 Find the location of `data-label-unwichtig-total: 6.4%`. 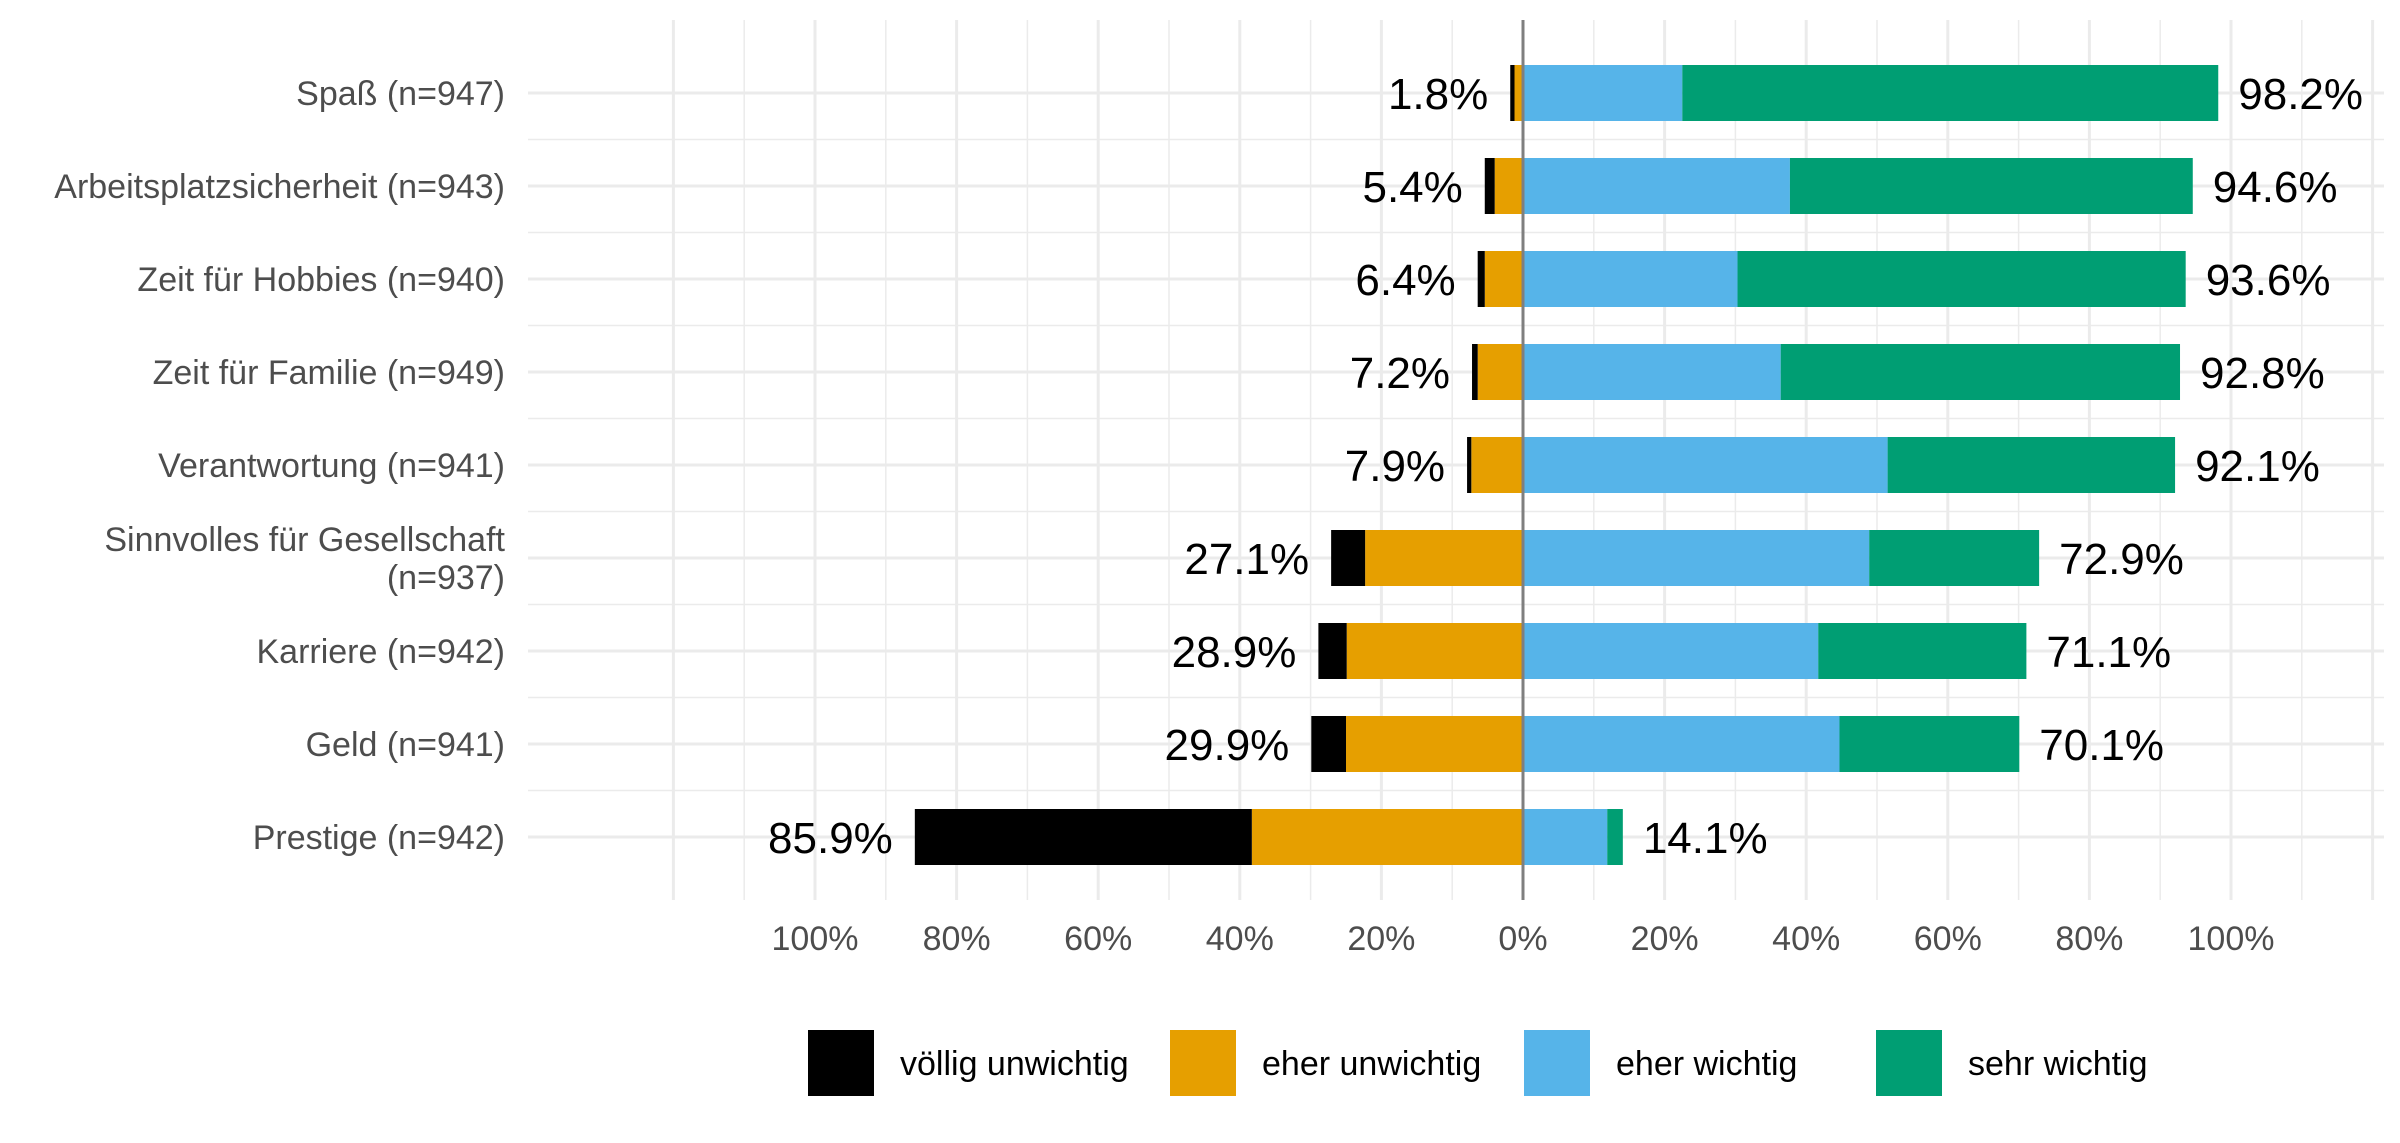

data-label-unwichtig-total: 6.4% is located at coordinates (1405, 280).